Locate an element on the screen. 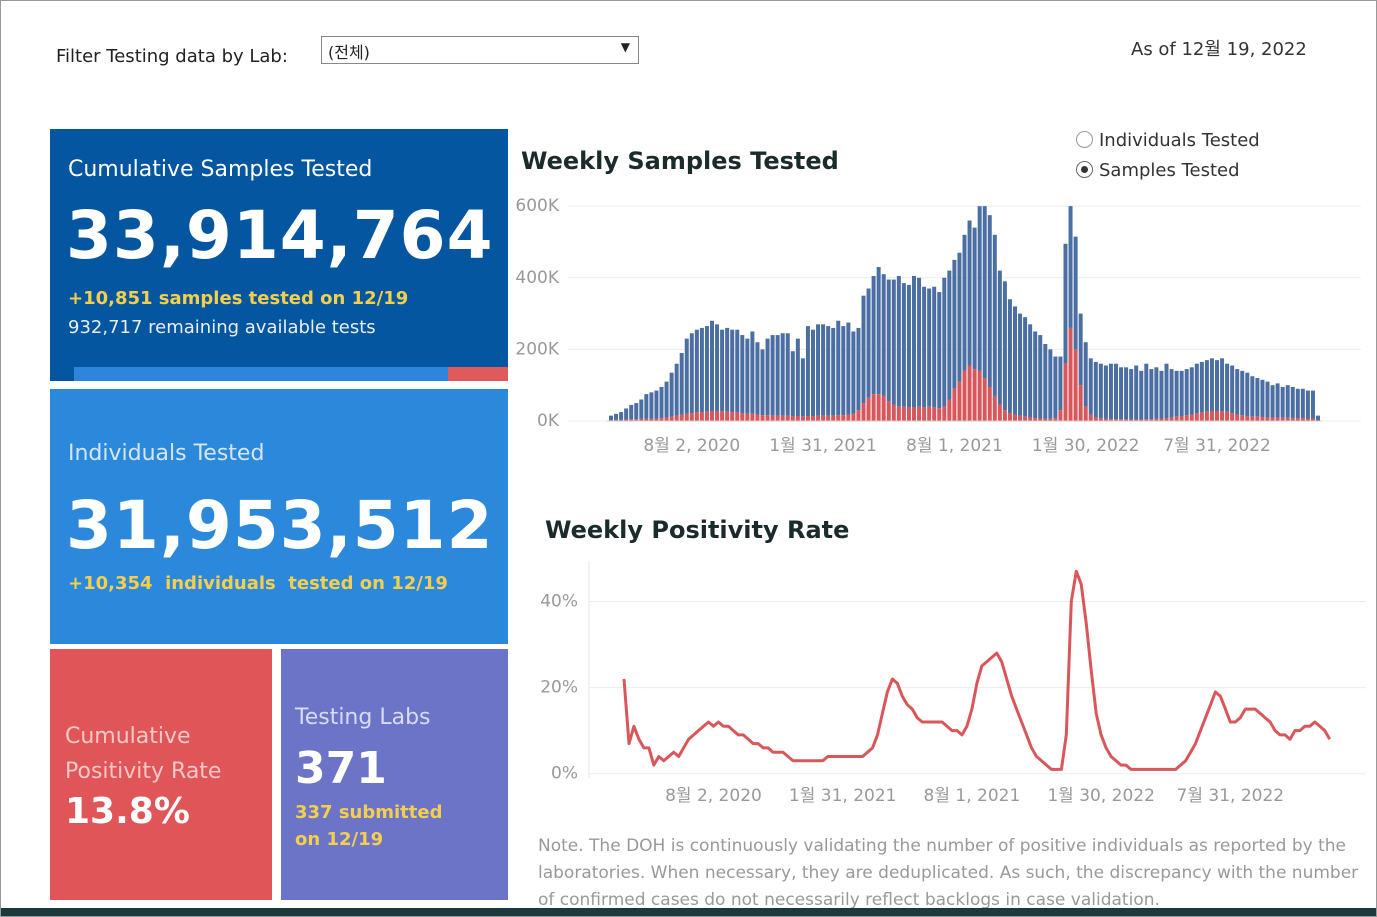 This screenshot has height=917, width=1377. radio-circle-selected is located at coordinates (1084, 169).